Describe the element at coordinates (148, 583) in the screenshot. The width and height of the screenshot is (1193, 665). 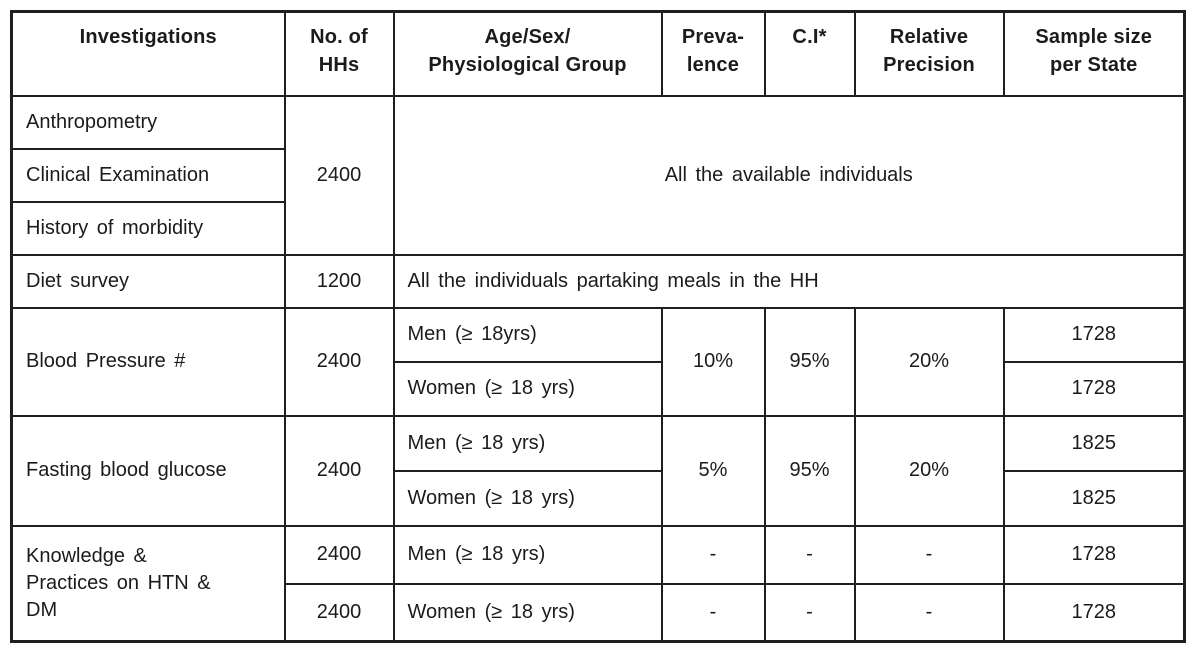
I see `cell-investigation: Knowledge & Practices on HTN & DM` at that location.